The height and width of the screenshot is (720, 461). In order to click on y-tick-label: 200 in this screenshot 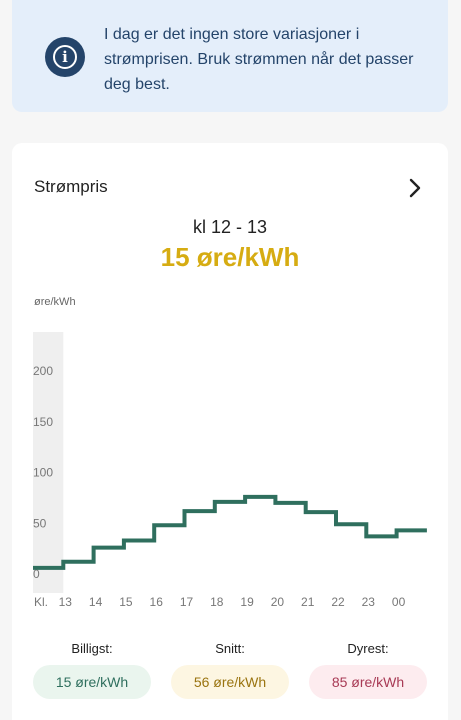, I will do `click(43, 371)`.